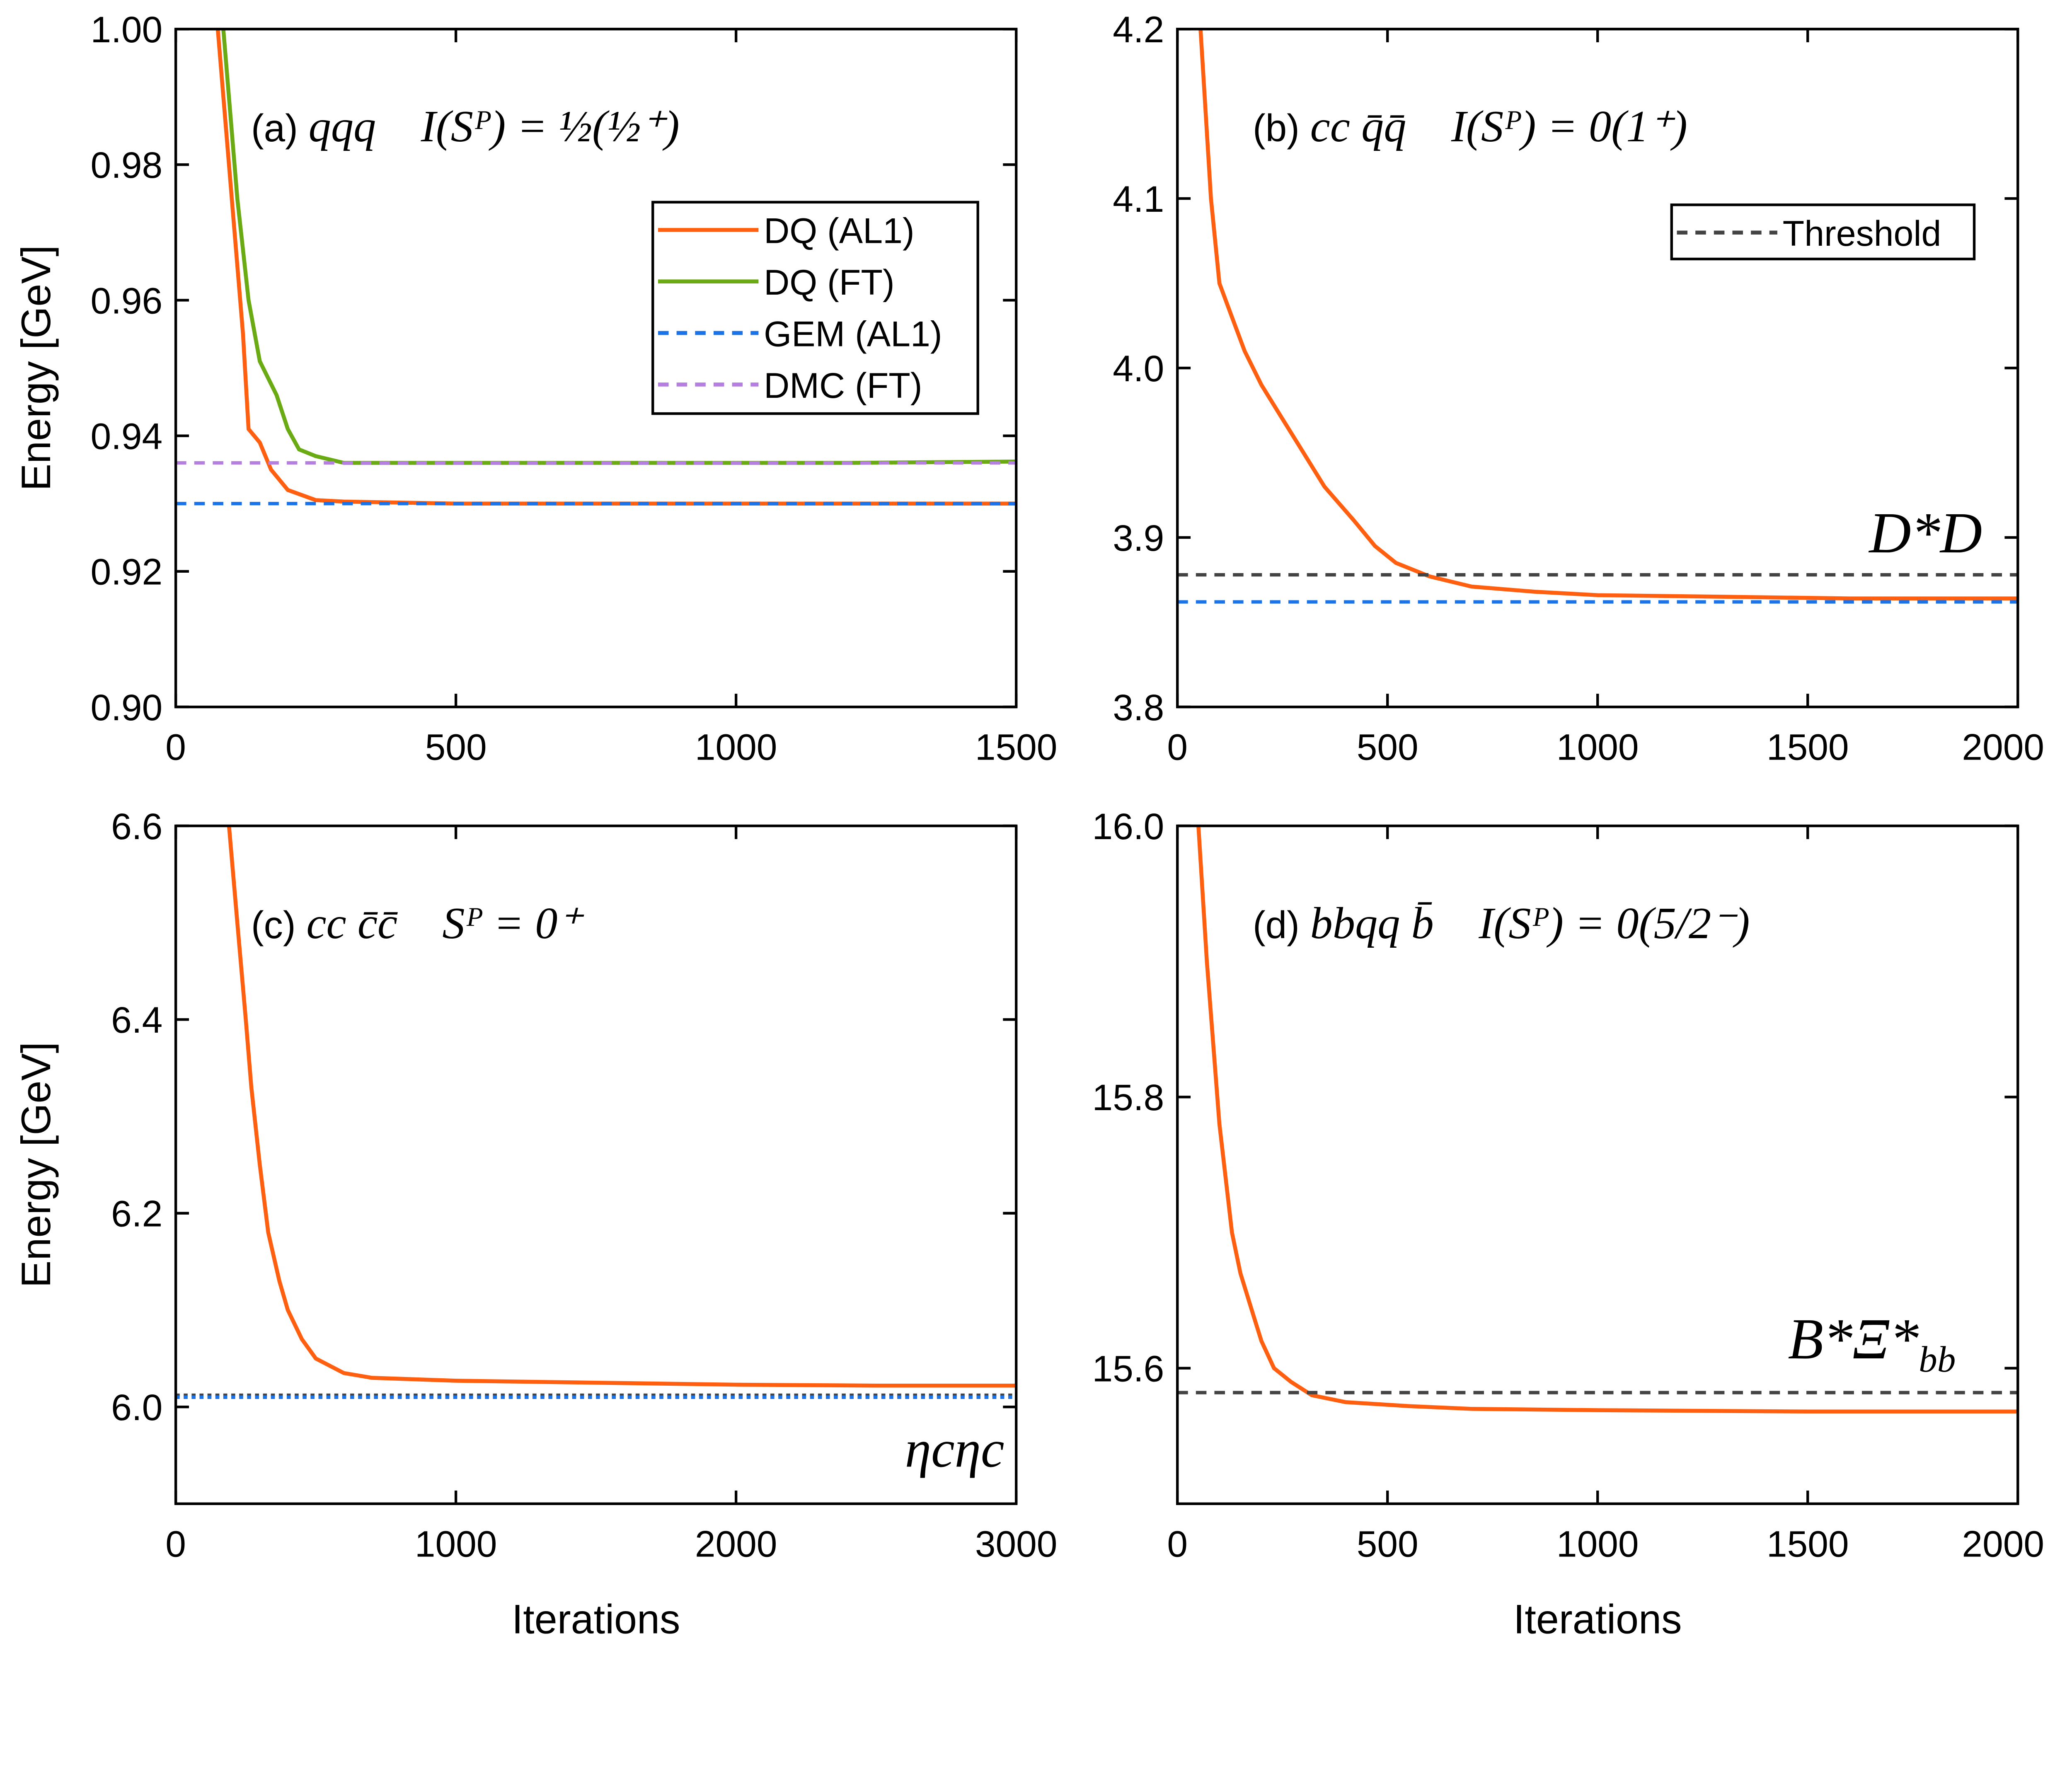 This screenshot has width=2072, height=1774. I want to click on y-tick-label: 16.0, so click(1128, 826).